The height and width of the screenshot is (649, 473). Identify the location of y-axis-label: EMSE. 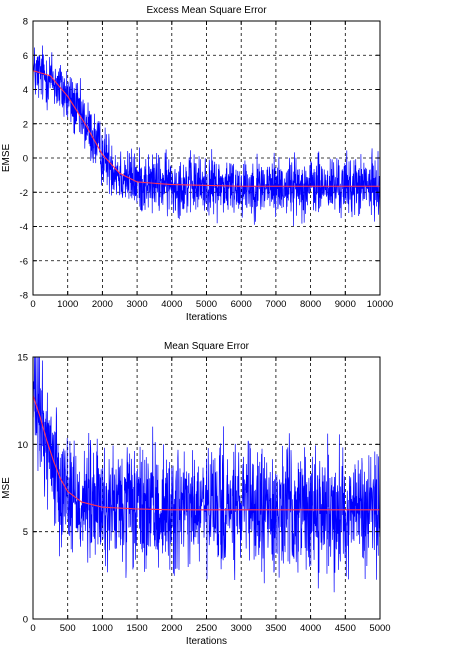
(6, 158).